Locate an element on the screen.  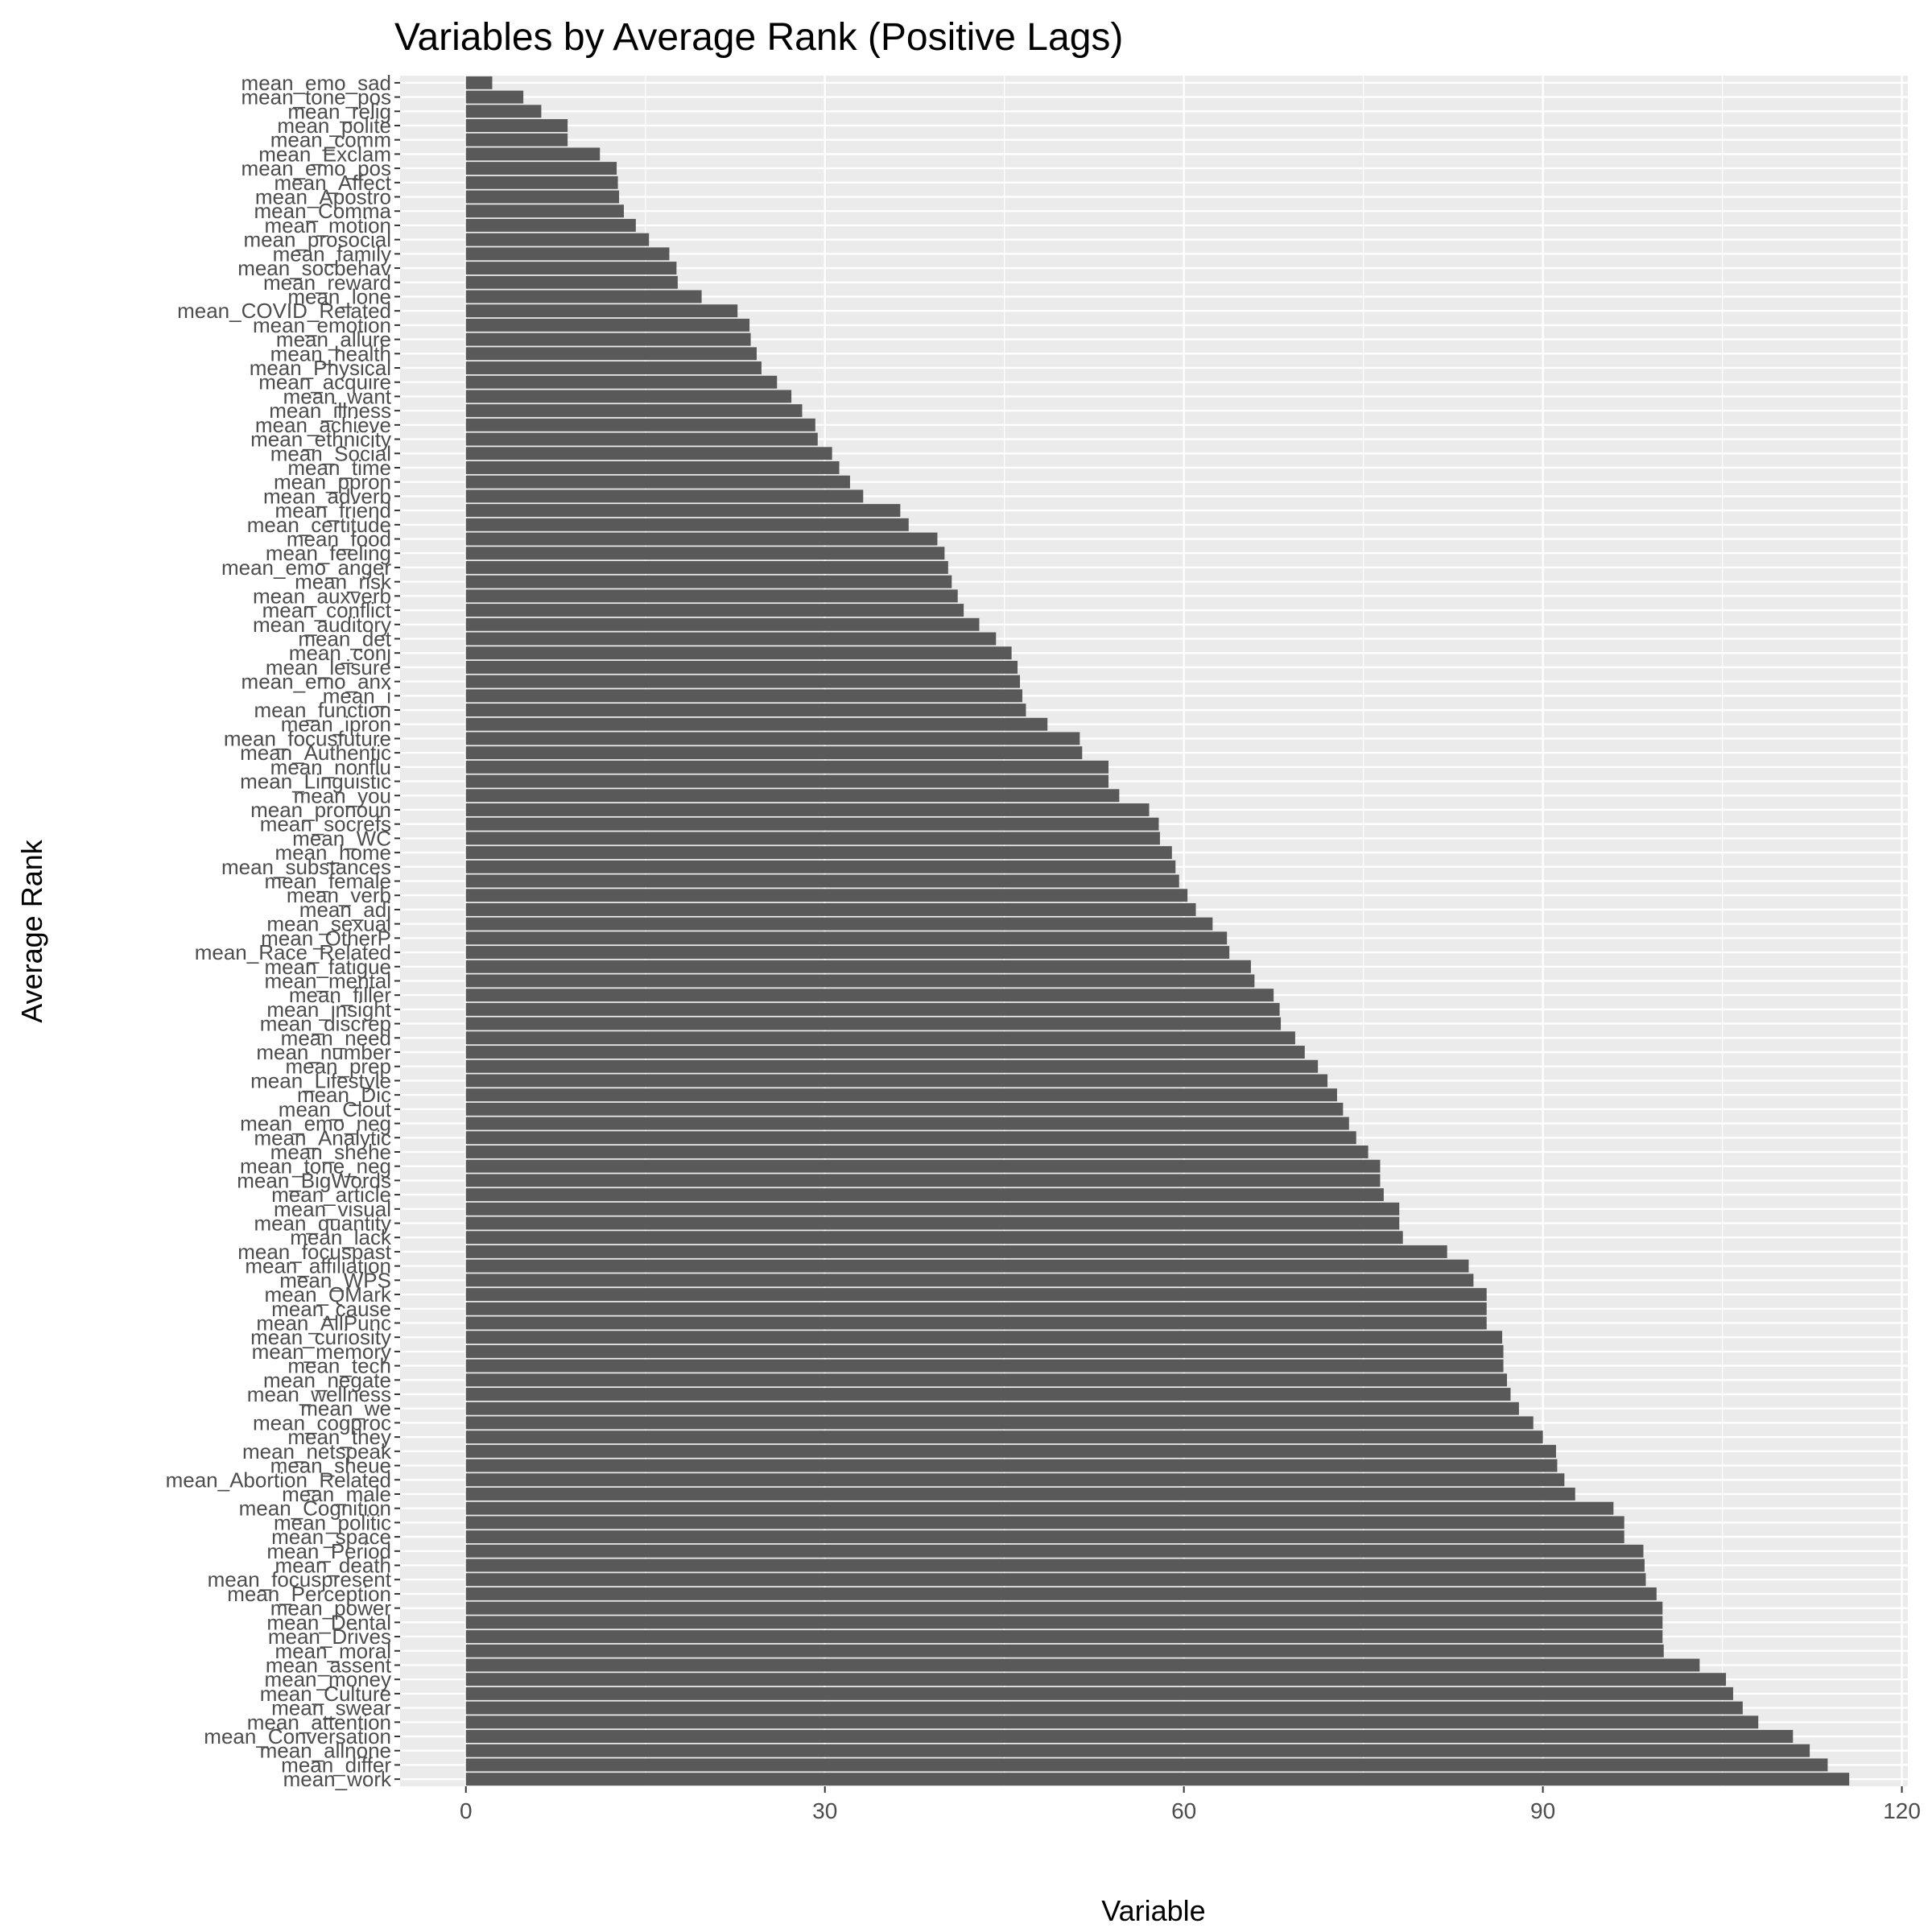
y-tick-label: mean_reward is located at coordinates (327, 282).